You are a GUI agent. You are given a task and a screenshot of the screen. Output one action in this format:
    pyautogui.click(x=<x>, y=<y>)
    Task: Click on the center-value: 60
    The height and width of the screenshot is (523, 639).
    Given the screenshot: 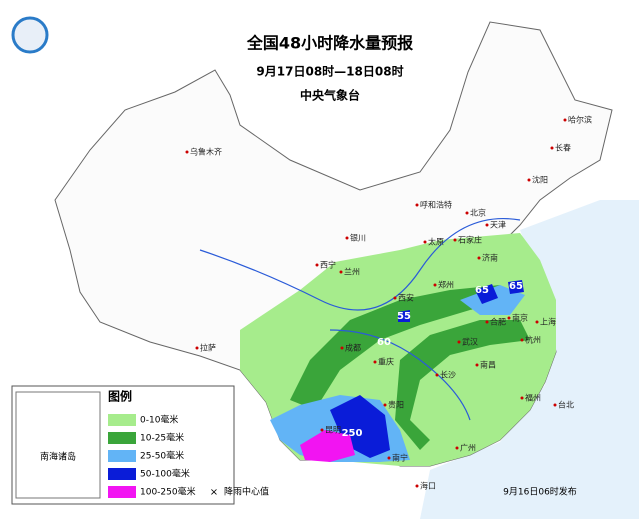 What is the action you would take?
    pyautogui.click(x=384, y=342)
    